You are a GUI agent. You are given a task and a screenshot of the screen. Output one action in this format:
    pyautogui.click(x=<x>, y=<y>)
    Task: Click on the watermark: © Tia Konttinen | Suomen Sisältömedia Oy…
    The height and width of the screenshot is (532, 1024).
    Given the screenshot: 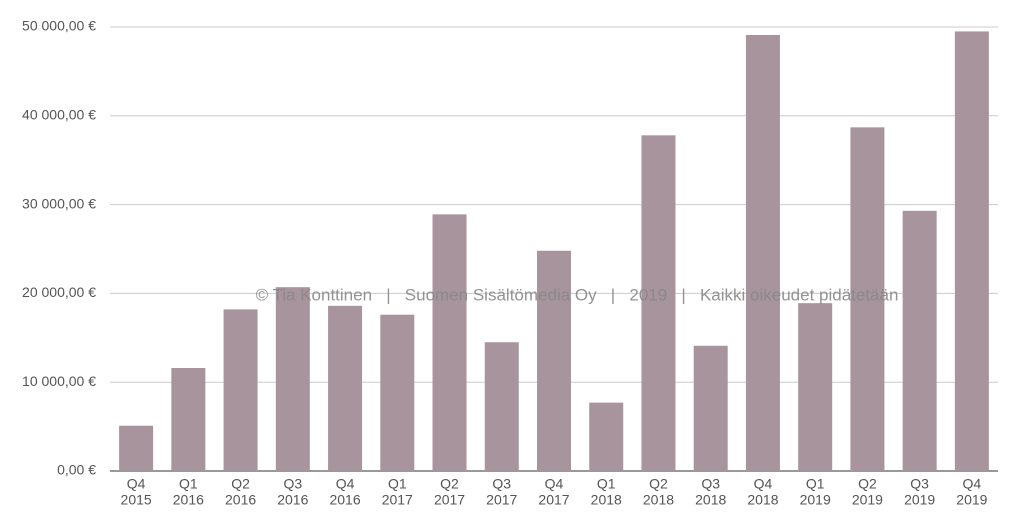 What is the action you would take?
    pyautogui.click(x=577, y=294)
    